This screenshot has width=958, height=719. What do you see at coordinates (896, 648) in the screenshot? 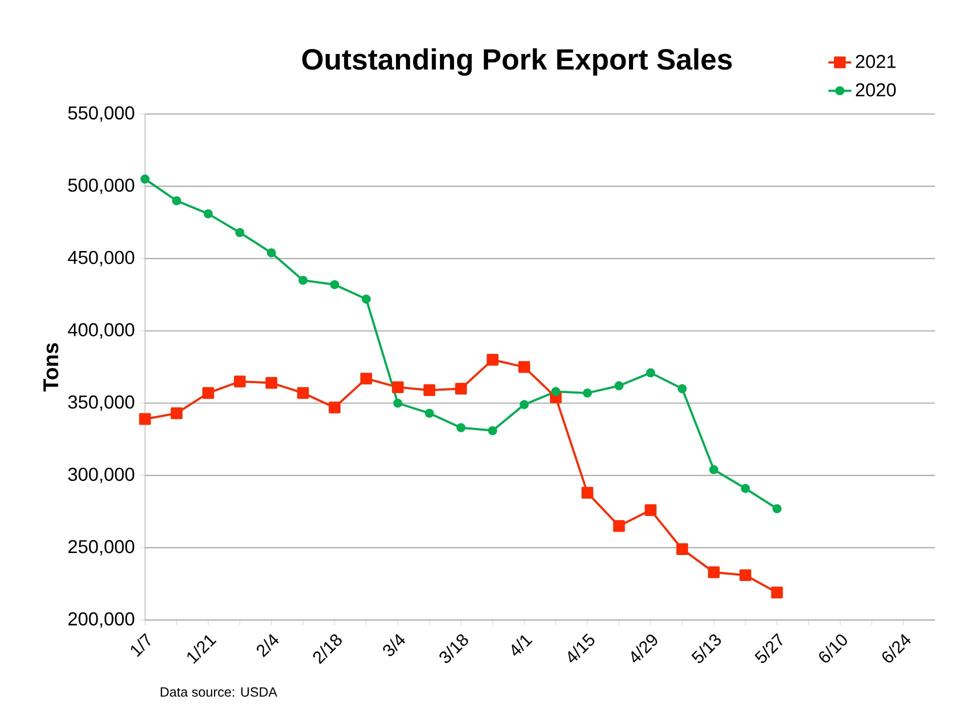
I see `x-tick-label: 6/24` at bounding box center [896, 648].